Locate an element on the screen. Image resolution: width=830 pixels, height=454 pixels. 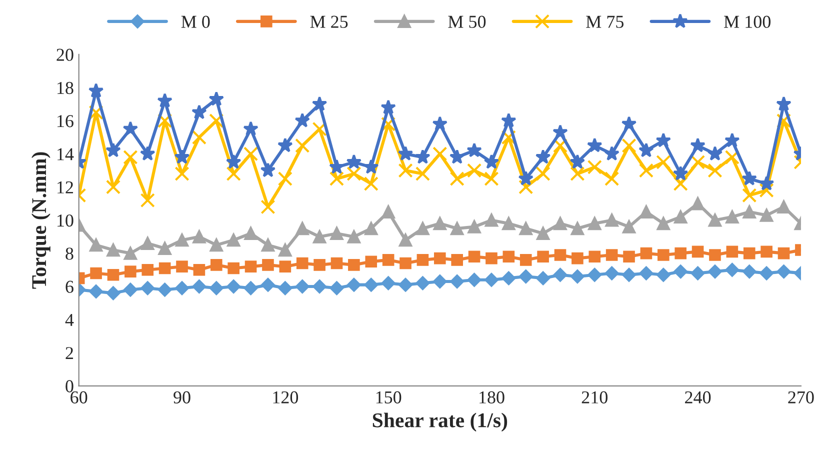
x-tick-label: 270 is located at coordinates (801, 397).